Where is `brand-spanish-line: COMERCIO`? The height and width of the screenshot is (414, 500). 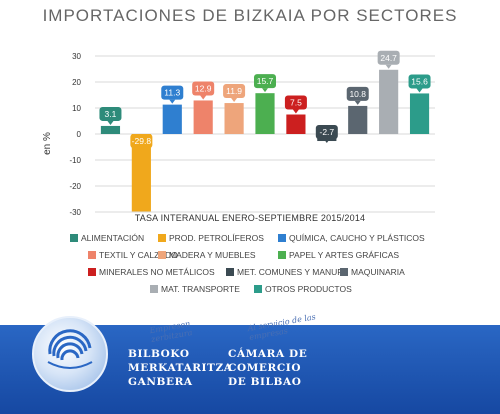 brand-spanish-line: COMERCIO is located at coordinates (265, 368).